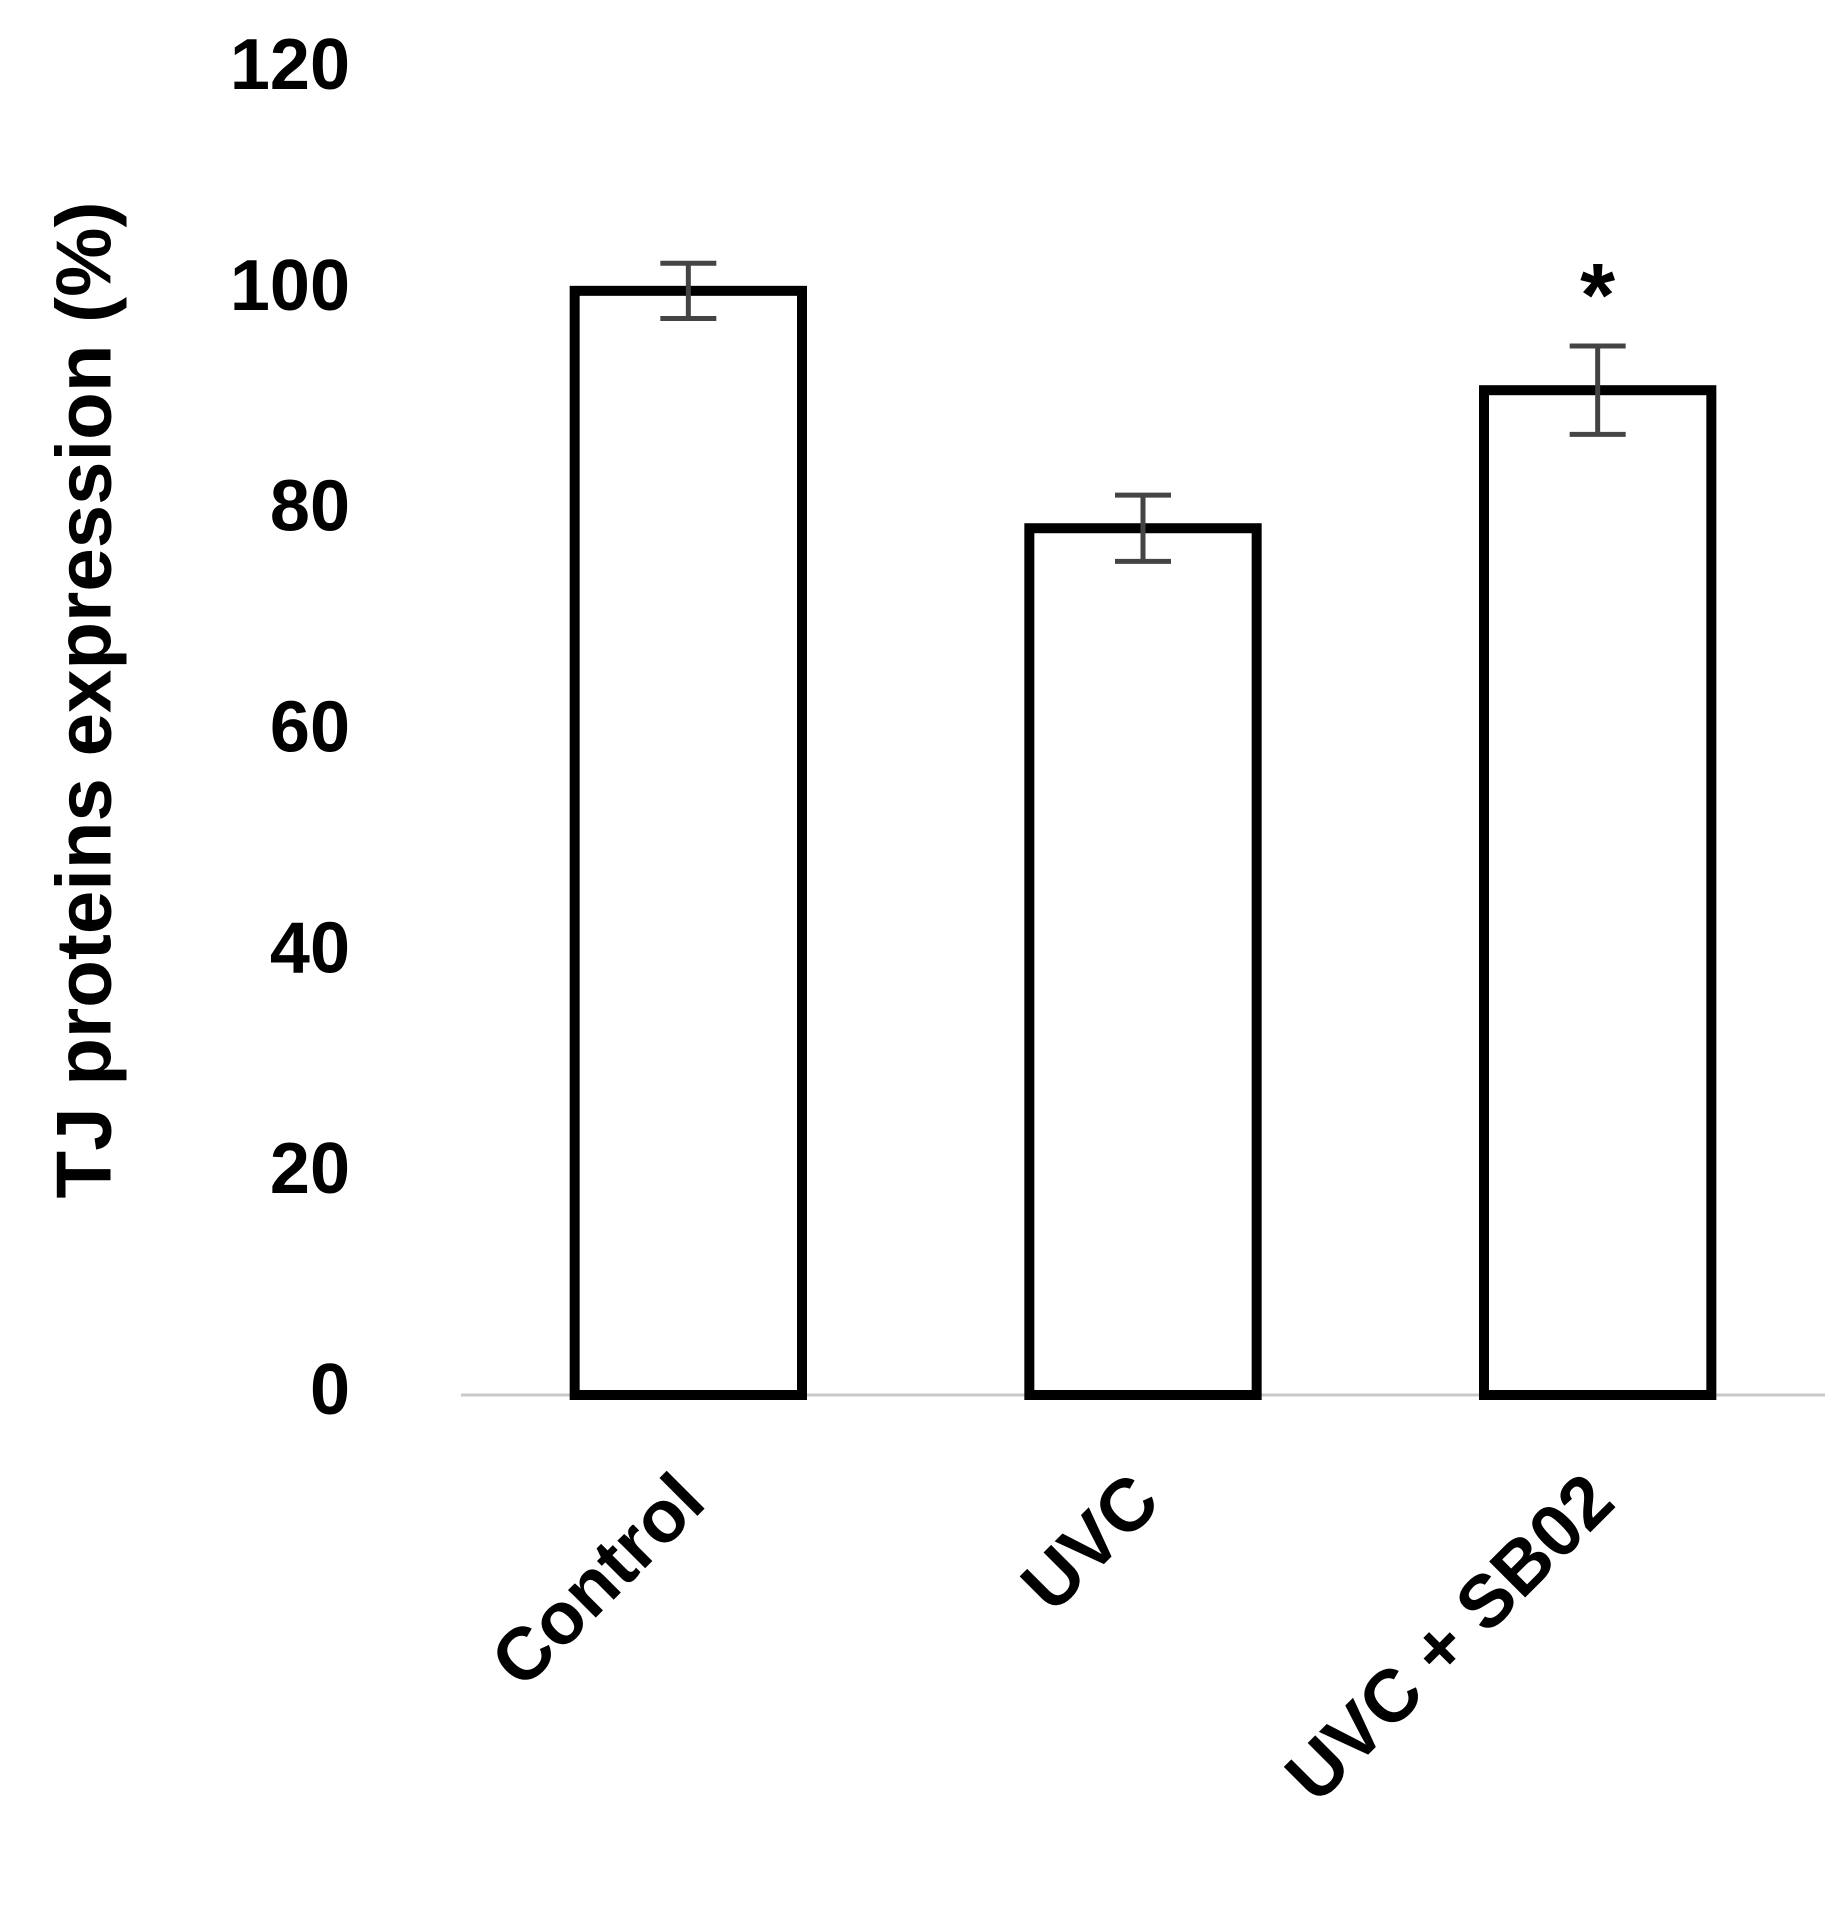  What do you see at coordinates (1597, 296) in the screenshot?
I see `significance-marker: *` at bounding box center [1597, 296].